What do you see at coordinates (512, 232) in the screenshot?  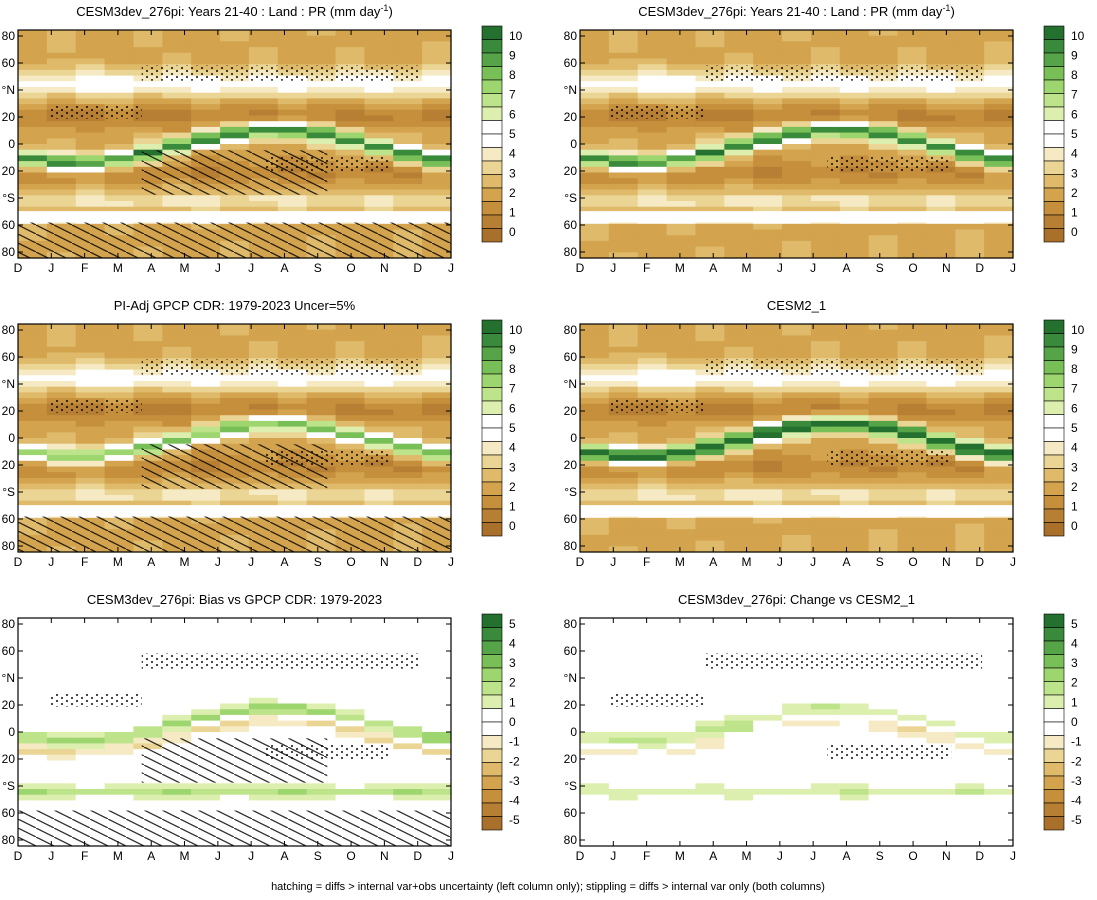 I see `colorbar-label: 0` at bounding box center [512, 232].